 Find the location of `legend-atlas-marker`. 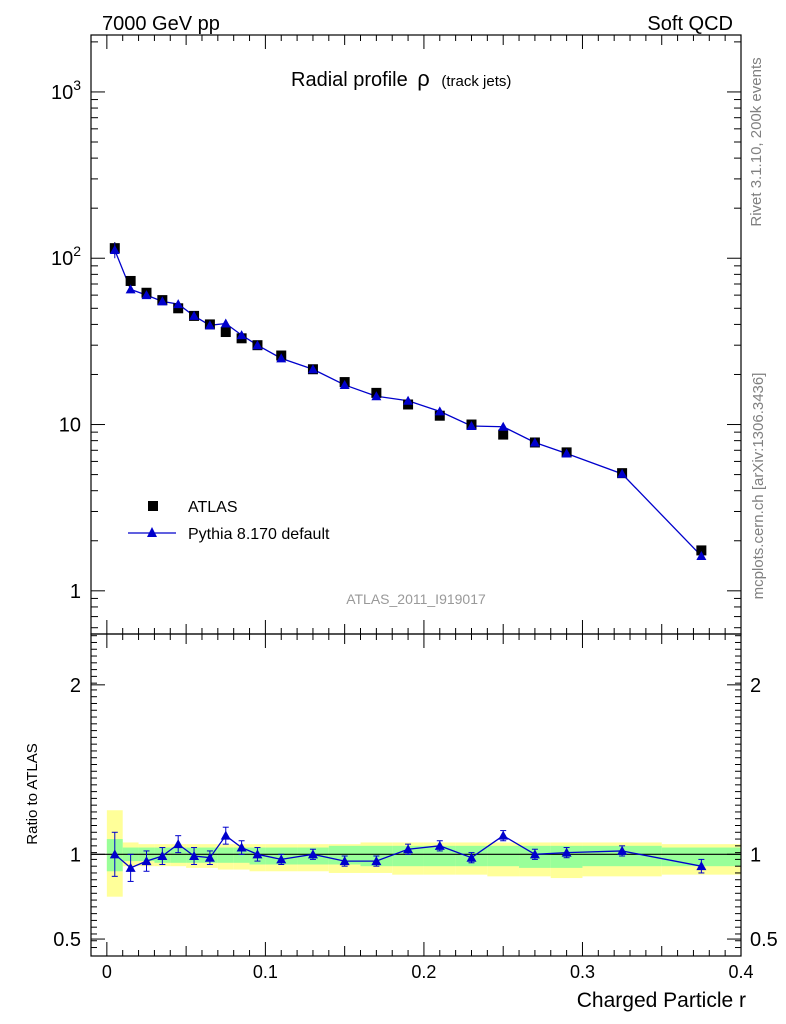

legend-atlas-marker is located at coordinates (153, 506).